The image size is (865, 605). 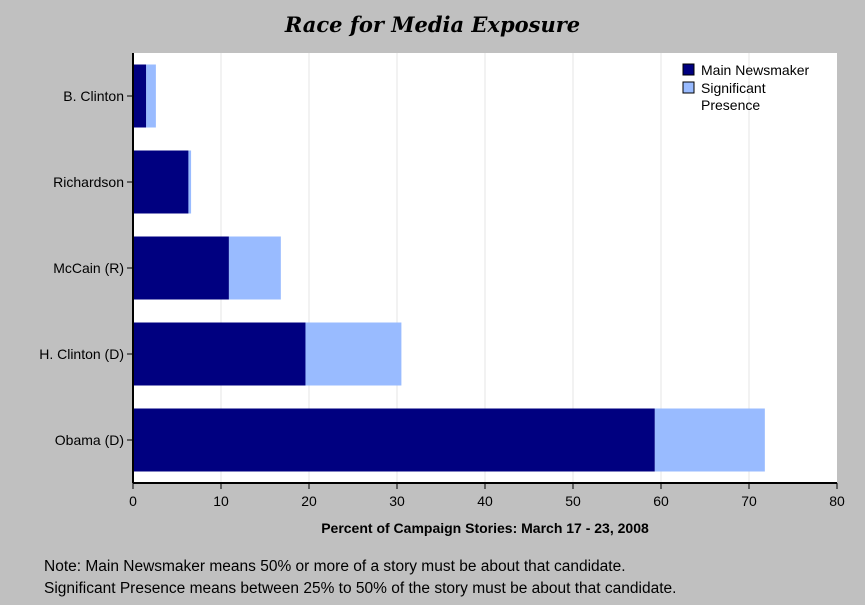 I want to click on category-label: McCain (R), so click(x=88, y=268).